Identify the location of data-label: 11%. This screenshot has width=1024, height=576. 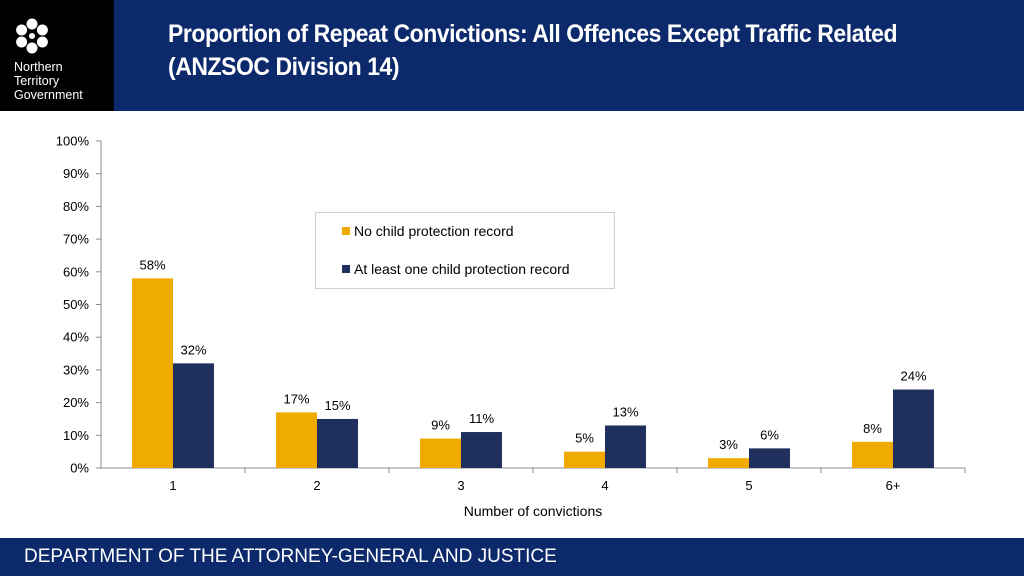
(481, 418).